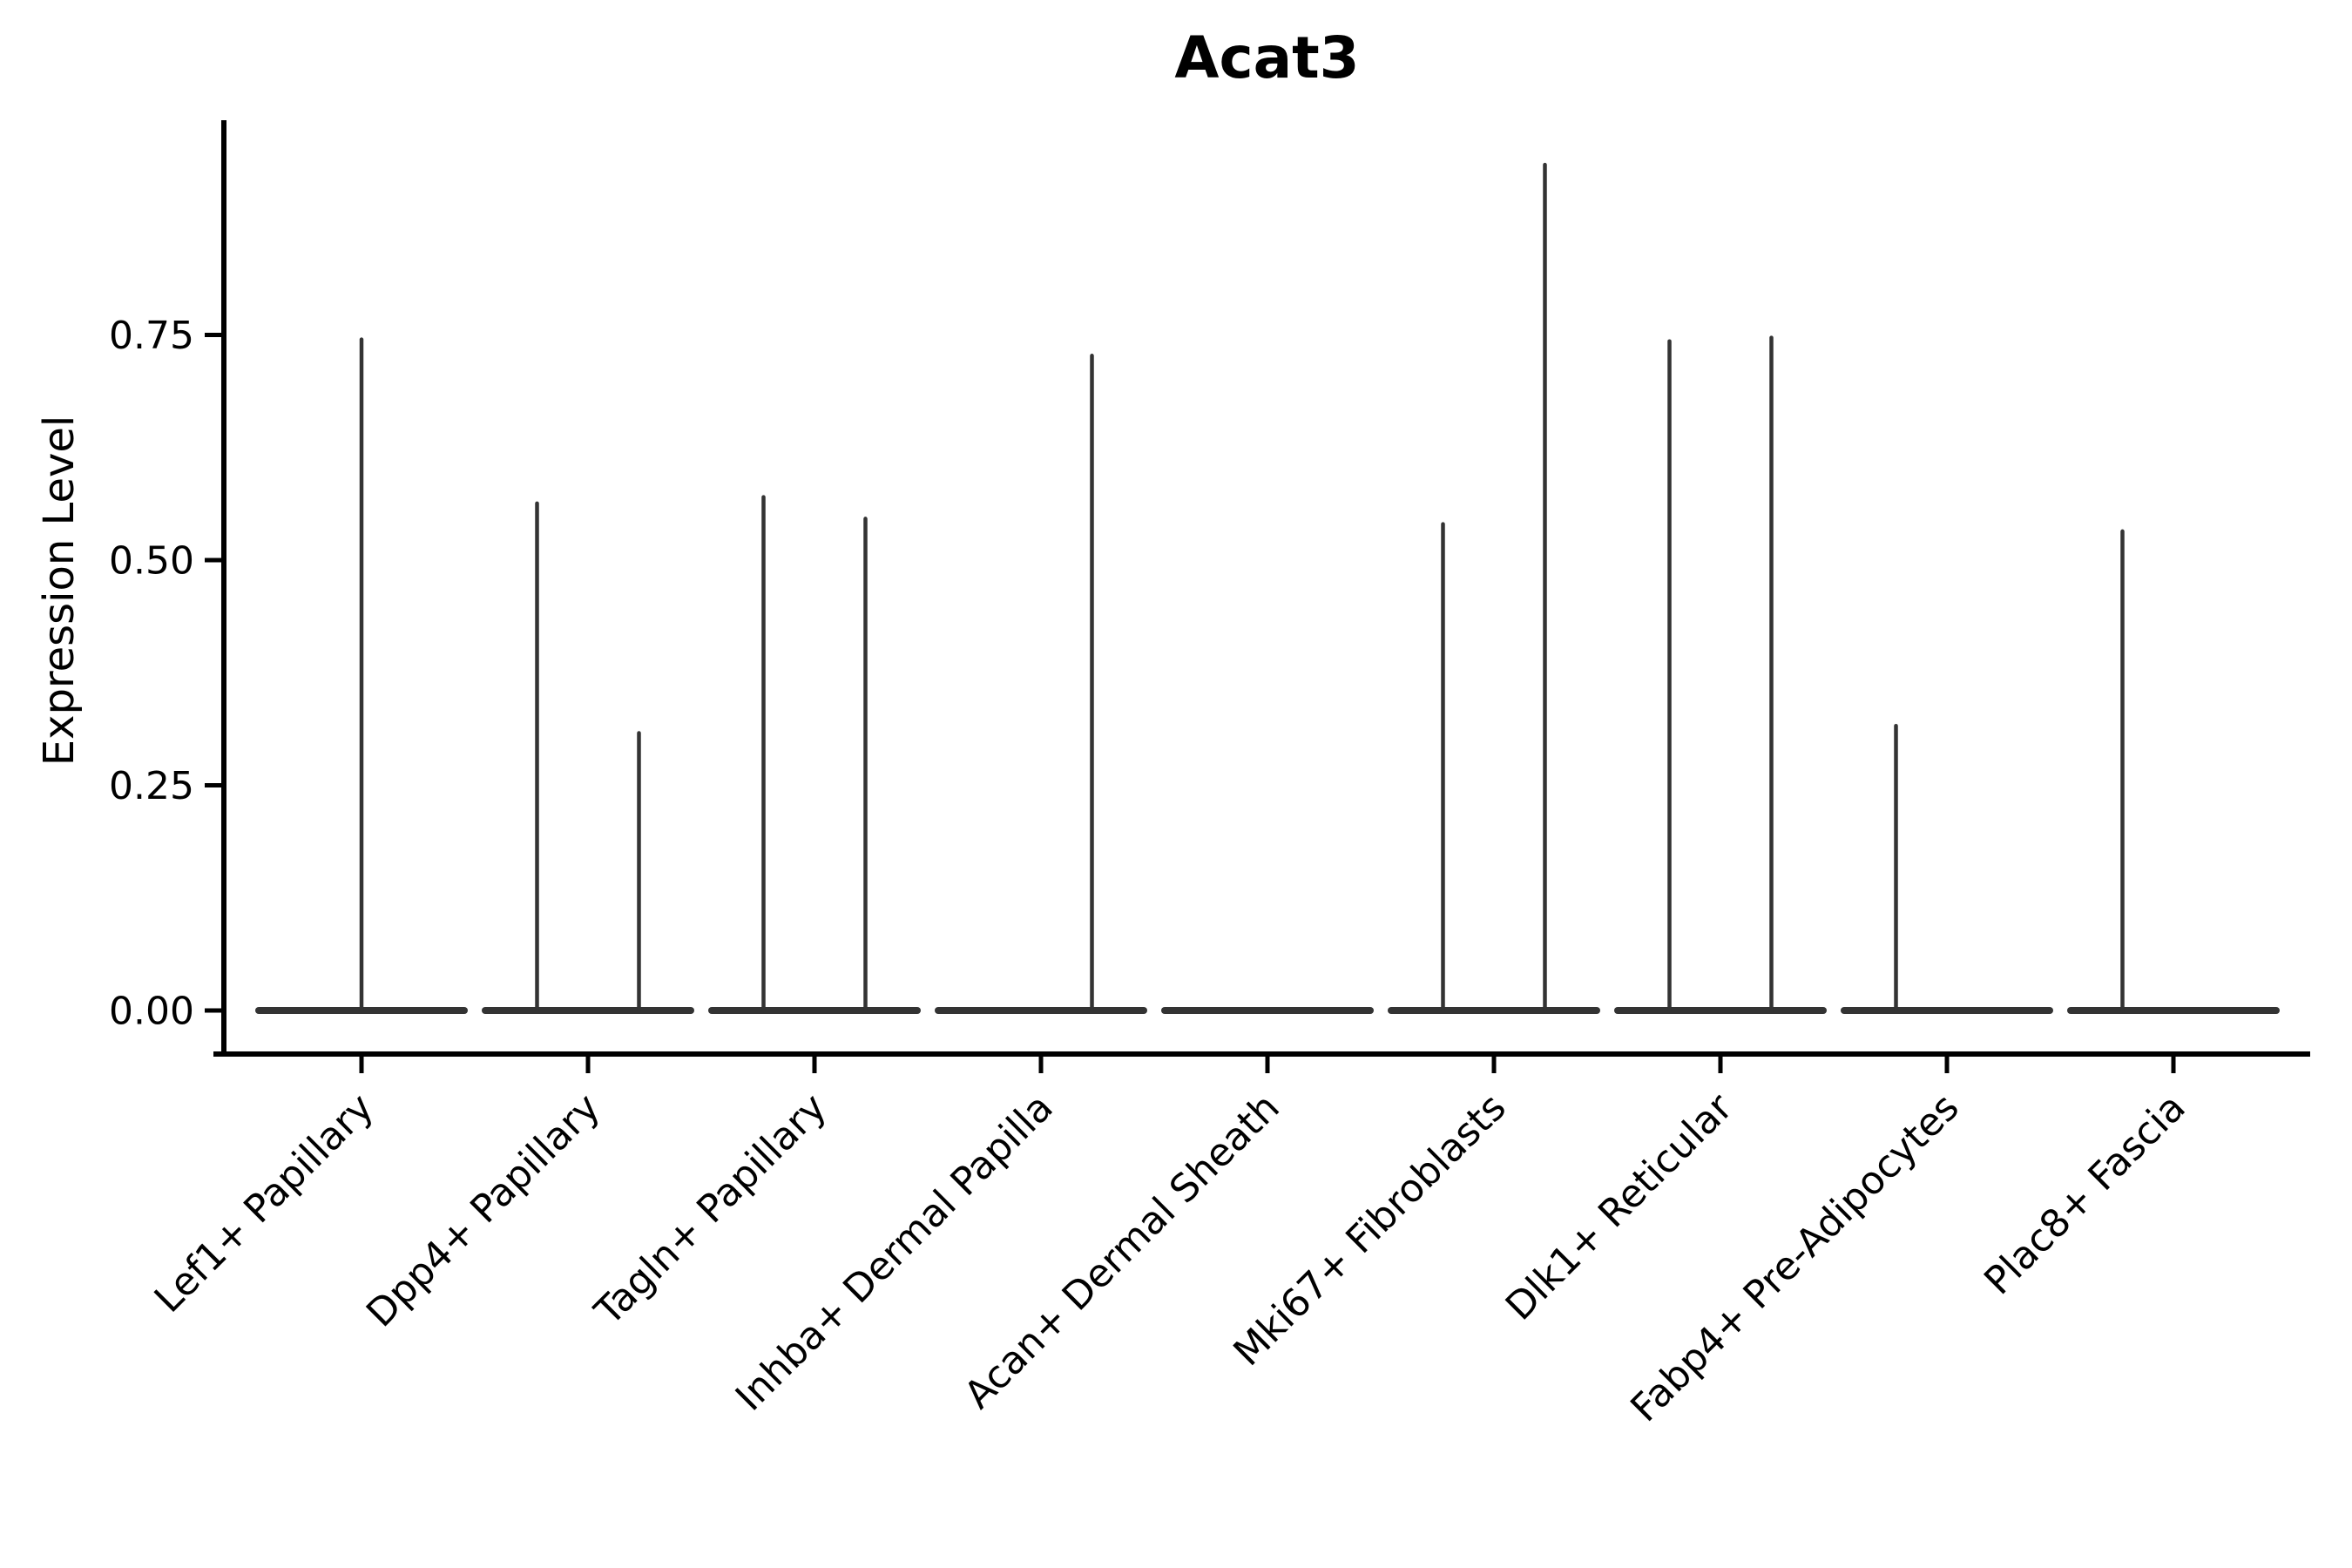 The height and width of the screenshot is (1568, 2352). Describe the element at coordinates (151, 786) in the screenshot. I see `y-tick-label: 0.25` at that location.